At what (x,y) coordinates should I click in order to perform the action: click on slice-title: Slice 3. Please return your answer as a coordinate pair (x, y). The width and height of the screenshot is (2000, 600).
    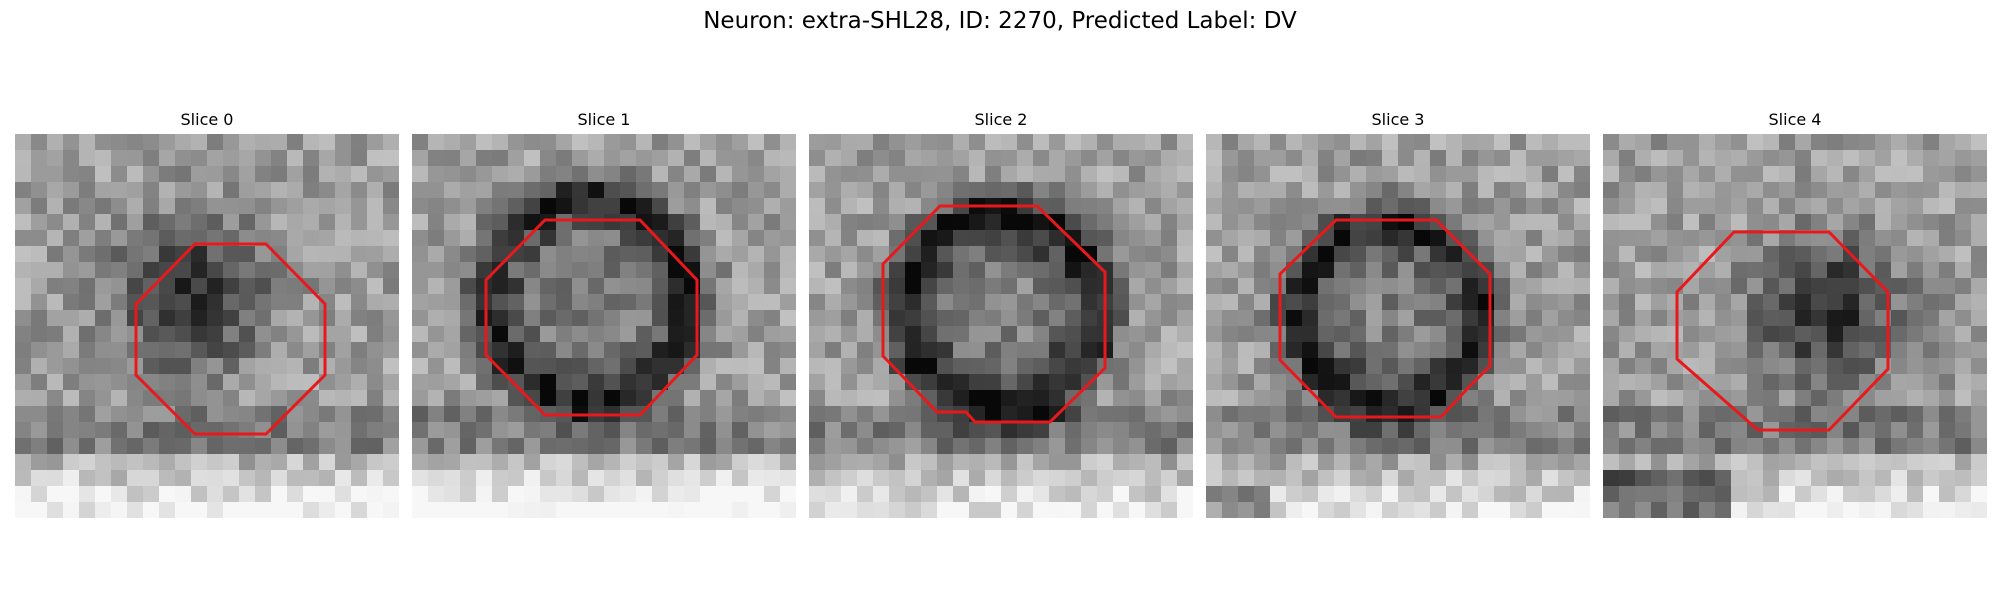
    Looking at the image, I should click on (1398, 119).